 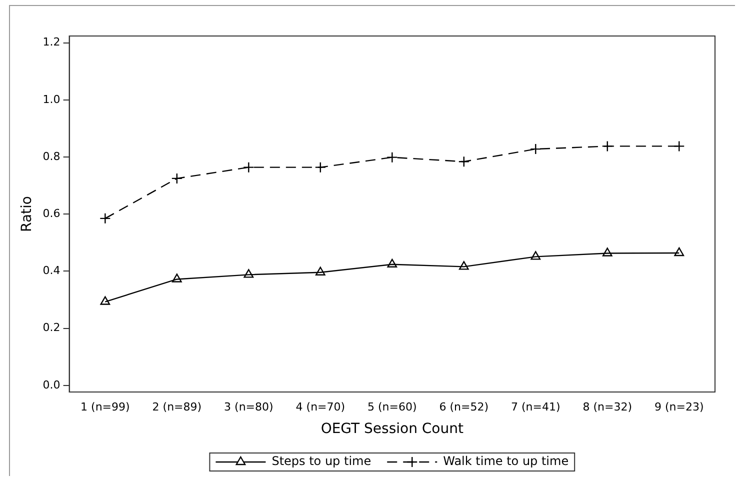 What do you see at coordinates (392, 407) in the screenshot?
I see `x-tick-label: 5 (n=60)` at bounding box center [392, 407].